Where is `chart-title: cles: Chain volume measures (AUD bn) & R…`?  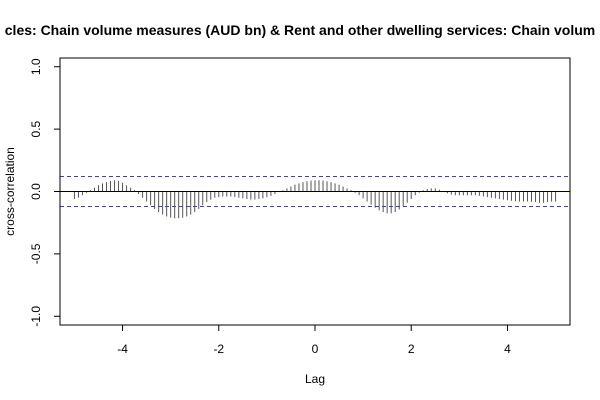 chart-title: cles: Chain volume measures (AUD bn) & R… is located at coordinates (300, 30).